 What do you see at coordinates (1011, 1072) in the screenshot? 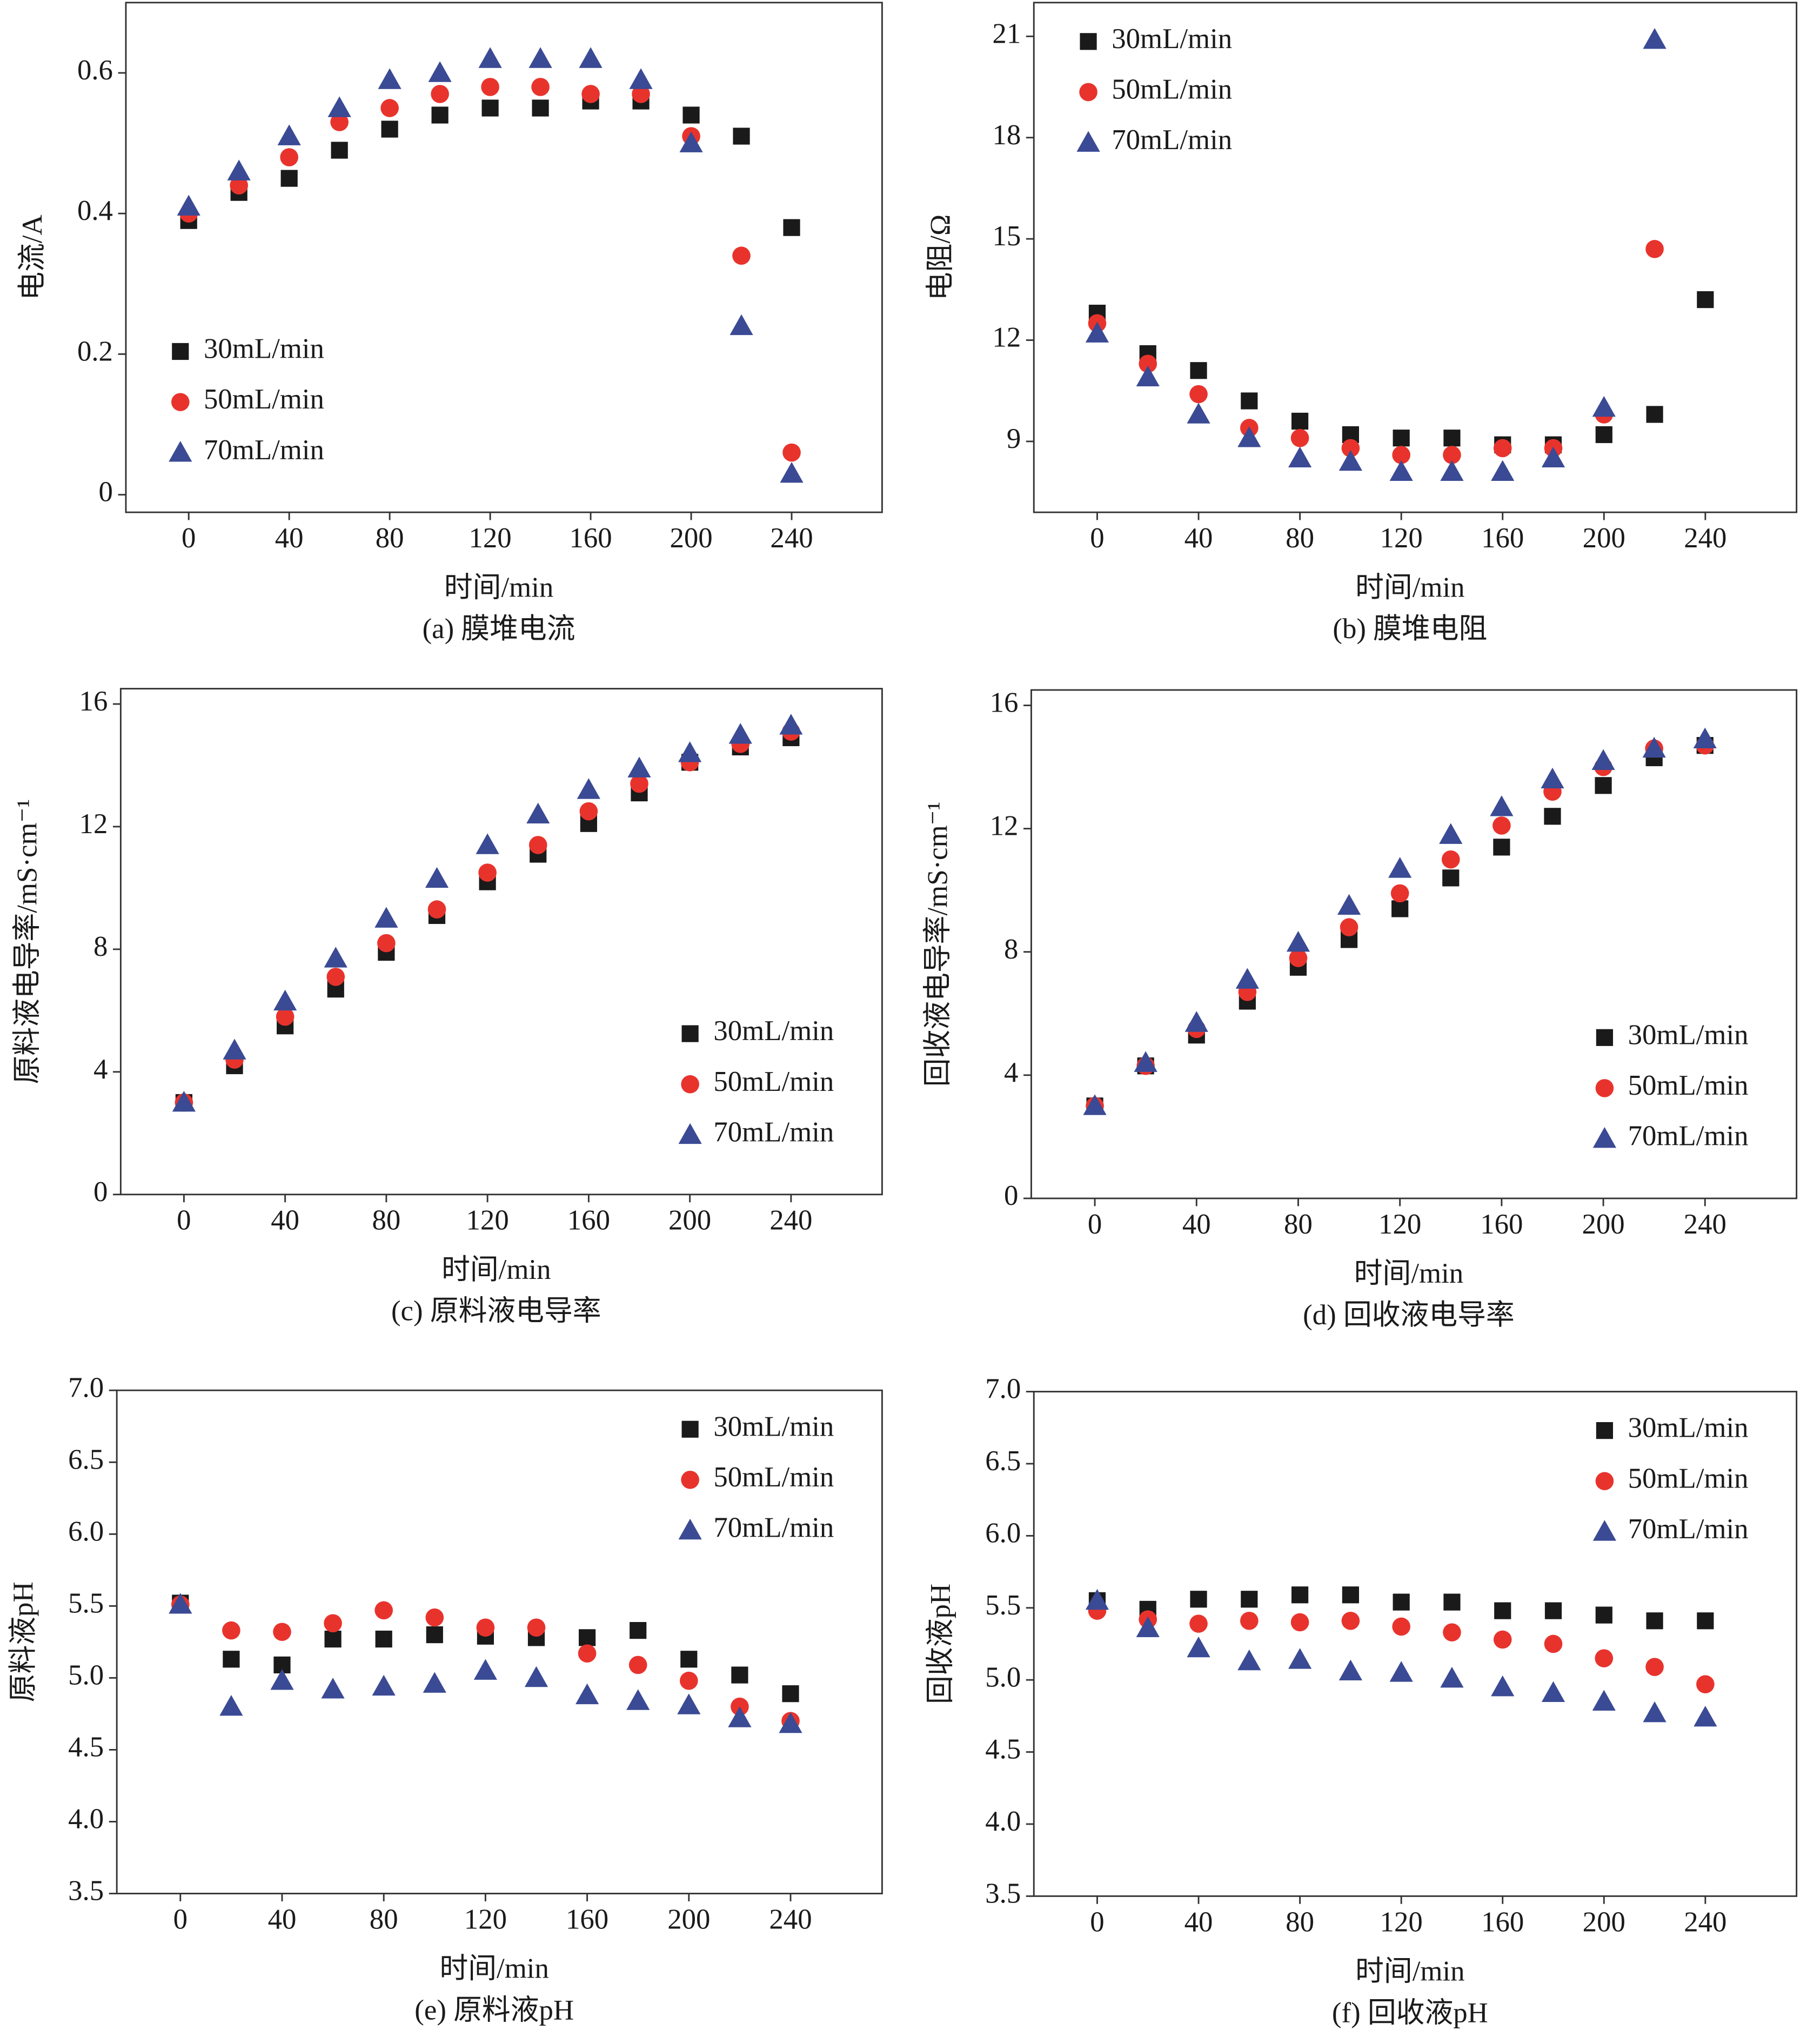
I see `y-tick-label: 4` at bounding box center [1011, 1072].